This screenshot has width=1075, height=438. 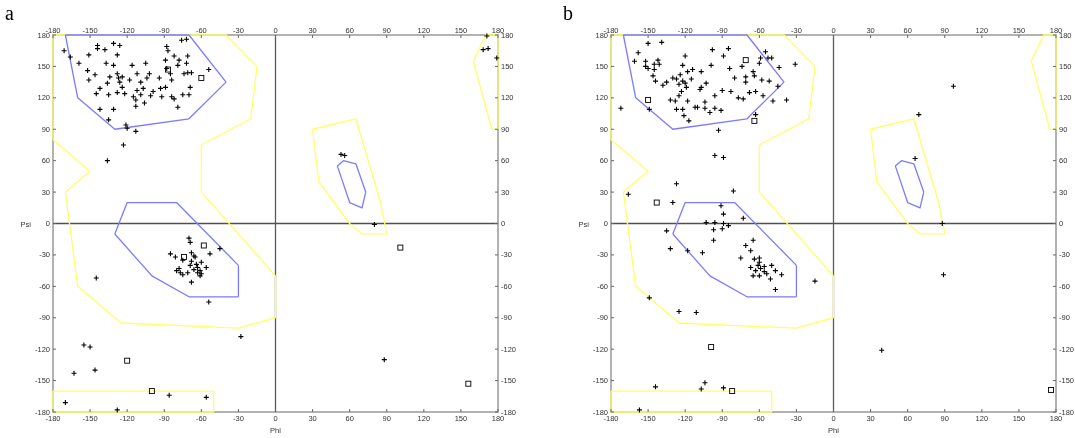 I want to click on chart-title: b, so click(x=568, y=13).